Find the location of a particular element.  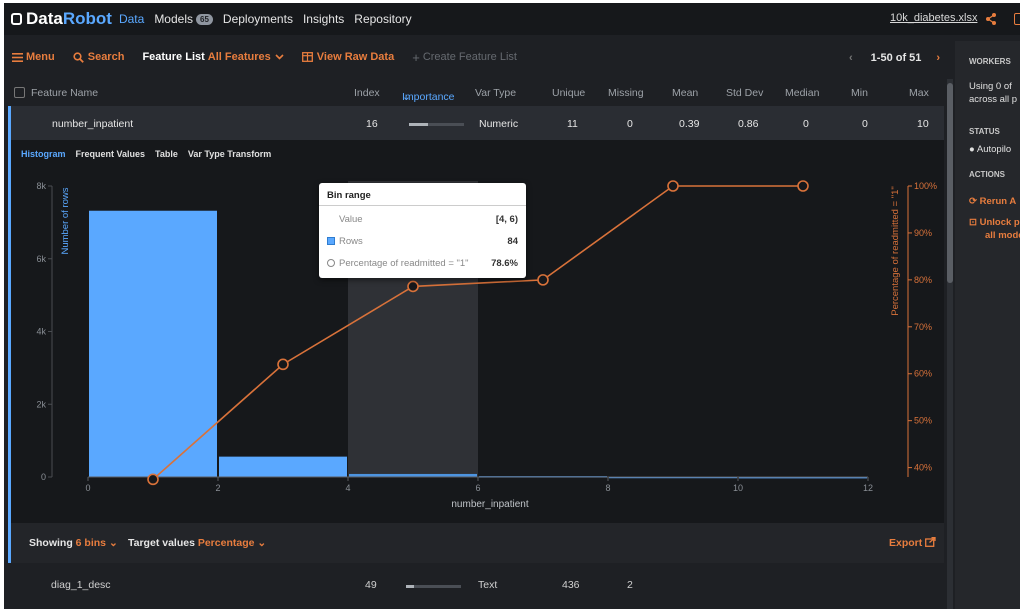

y2-tick-label: 70% is located at coordinates (923, 327).